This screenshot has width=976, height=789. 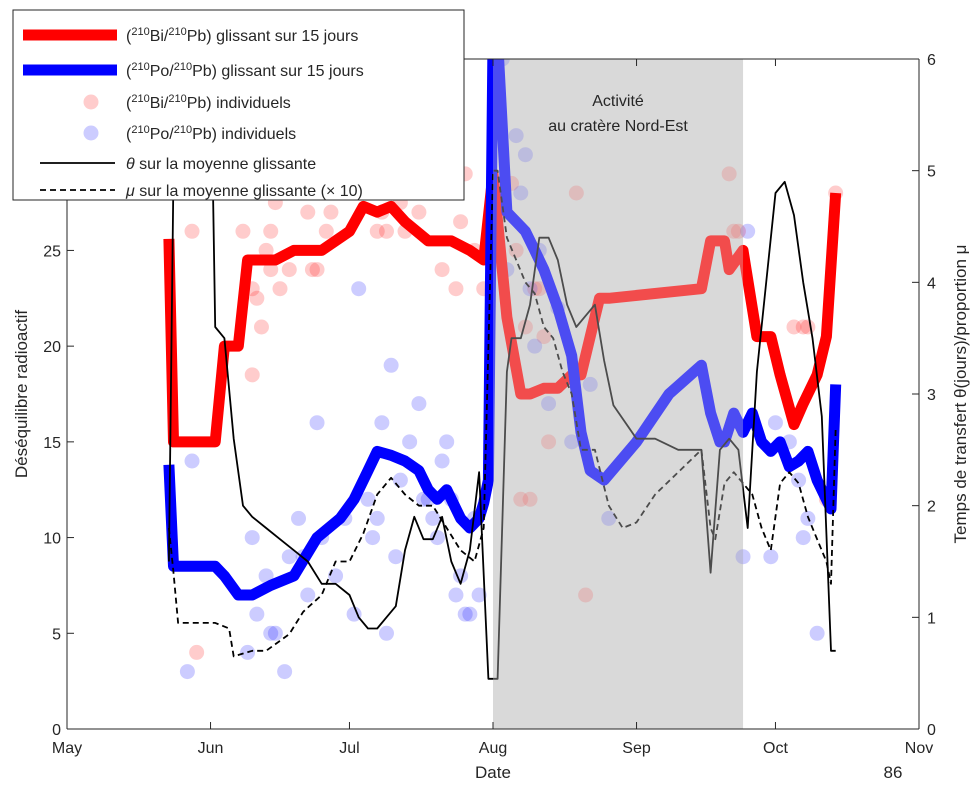 I want to click on y-right-tick-label: 1, so click(x=931, y=618).